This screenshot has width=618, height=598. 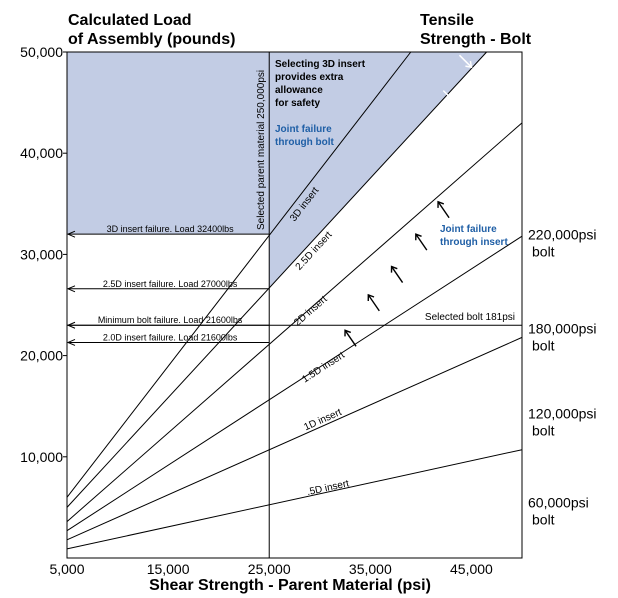 What do you see at coordinates (562, 234) in the screenshot?
I see `bolt-label-line-1-0: 220,000psi` at bounding box center [562, 234].